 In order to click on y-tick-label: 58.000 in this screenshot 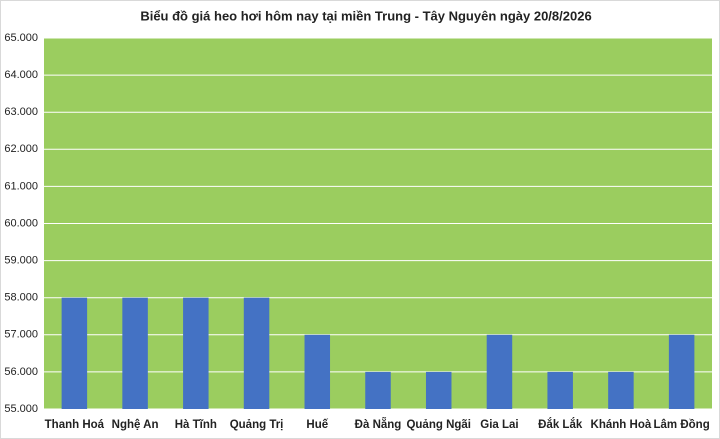, I will do `click(21, 298)`.